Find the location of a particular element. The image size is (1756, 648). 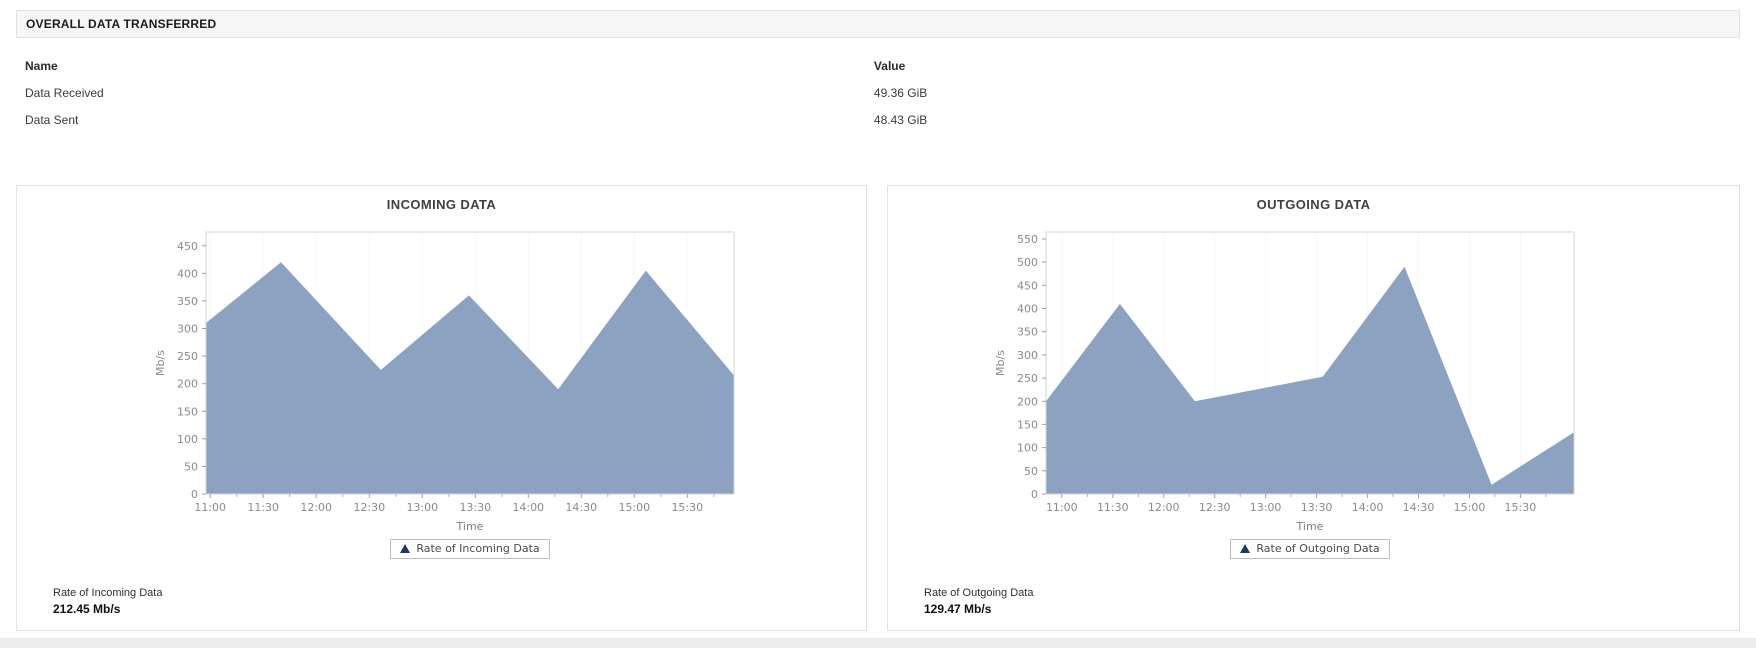

outgoing-footer-label: Rate of Outgoing Data is located at coordinates (979, 593).